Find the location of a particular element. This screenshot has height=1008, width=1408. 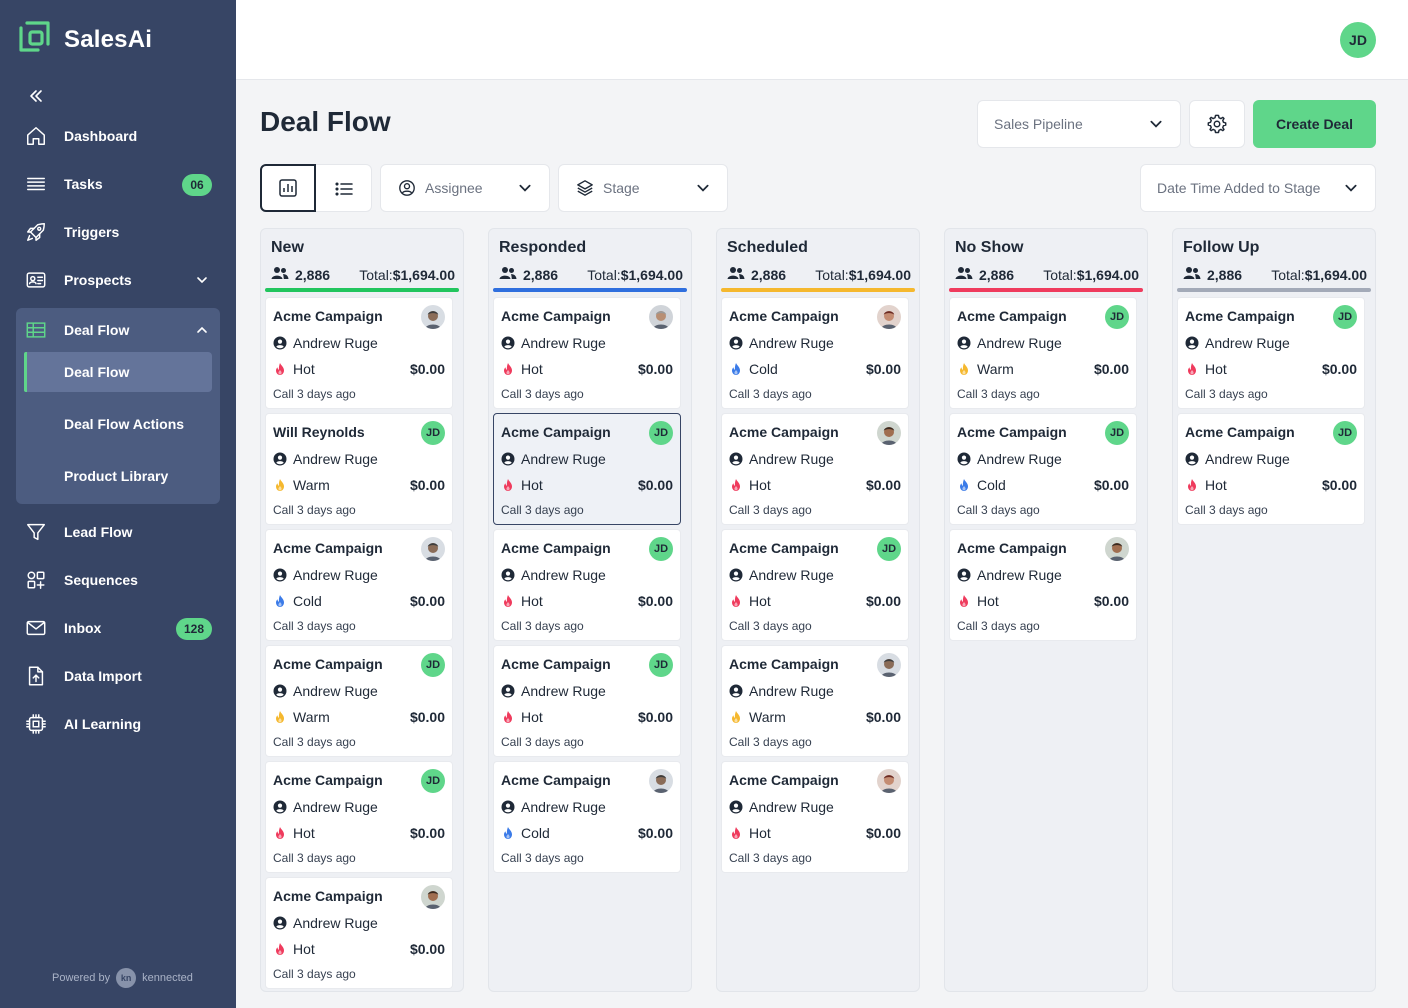

sort-select: Date Time Added to Stage is located at coordinates (1258, 188).